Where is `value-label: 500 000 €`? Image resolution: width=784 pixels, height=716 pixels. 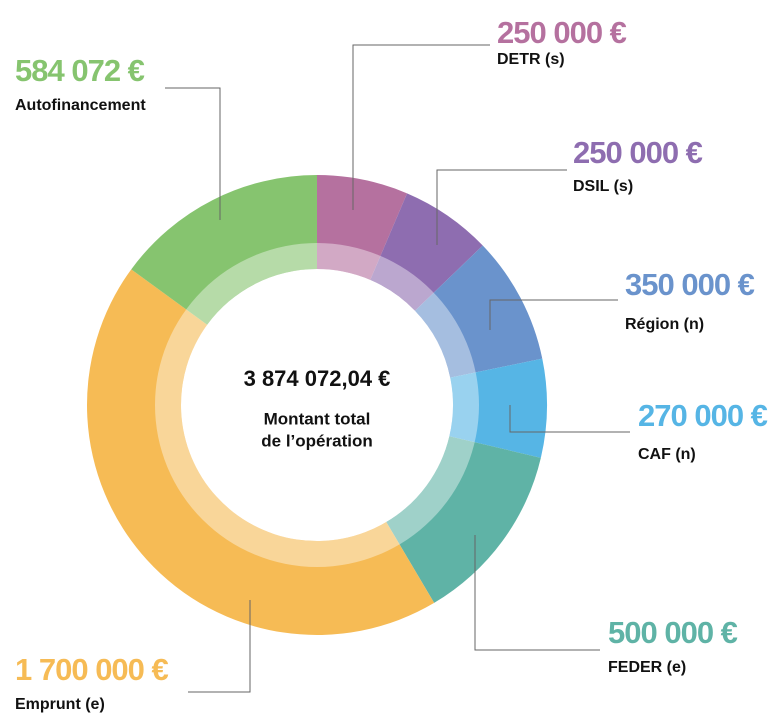
value-label: 500 000 € is located at coordinates (673, 632).